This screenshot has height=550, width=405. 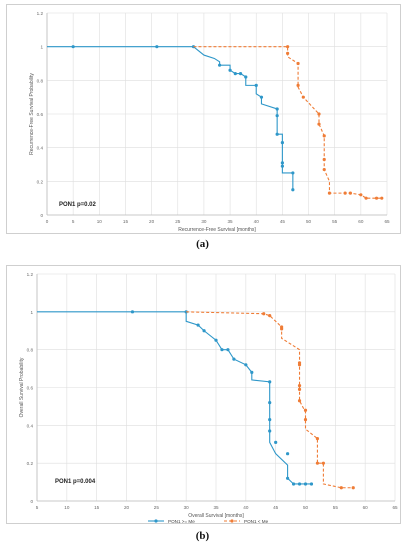 I want to click on y-tick-label: 1.2, so click(x=40, y=13).